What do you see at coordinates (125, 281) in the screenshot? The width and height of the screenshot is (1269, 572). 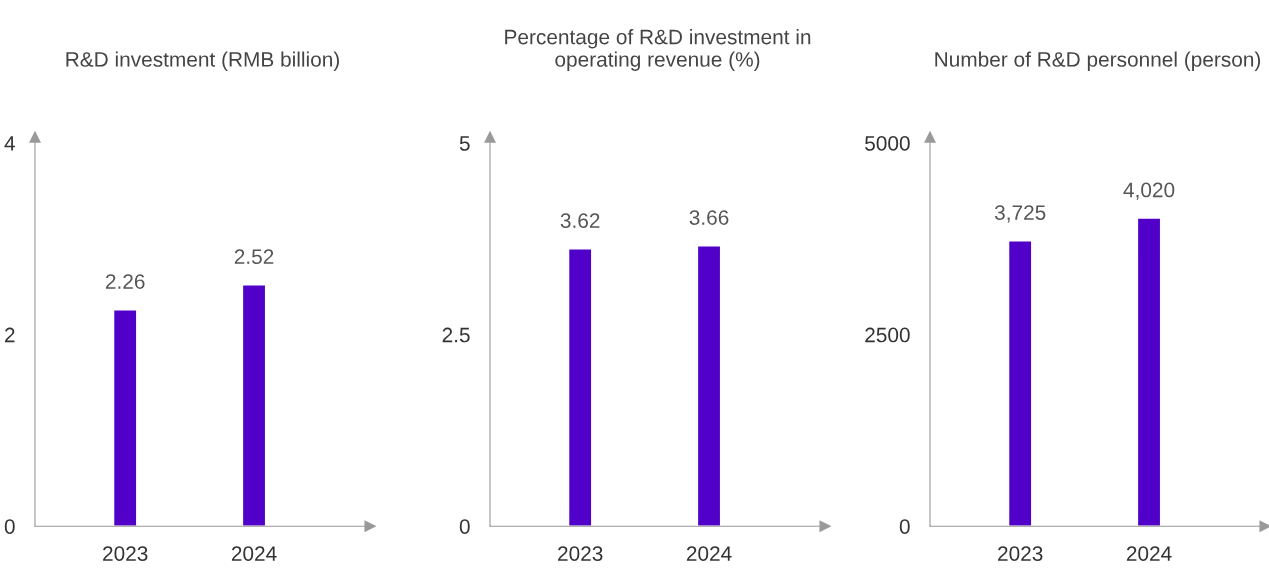 I see `data-label: 2.26` at bounding box center [125, 281].